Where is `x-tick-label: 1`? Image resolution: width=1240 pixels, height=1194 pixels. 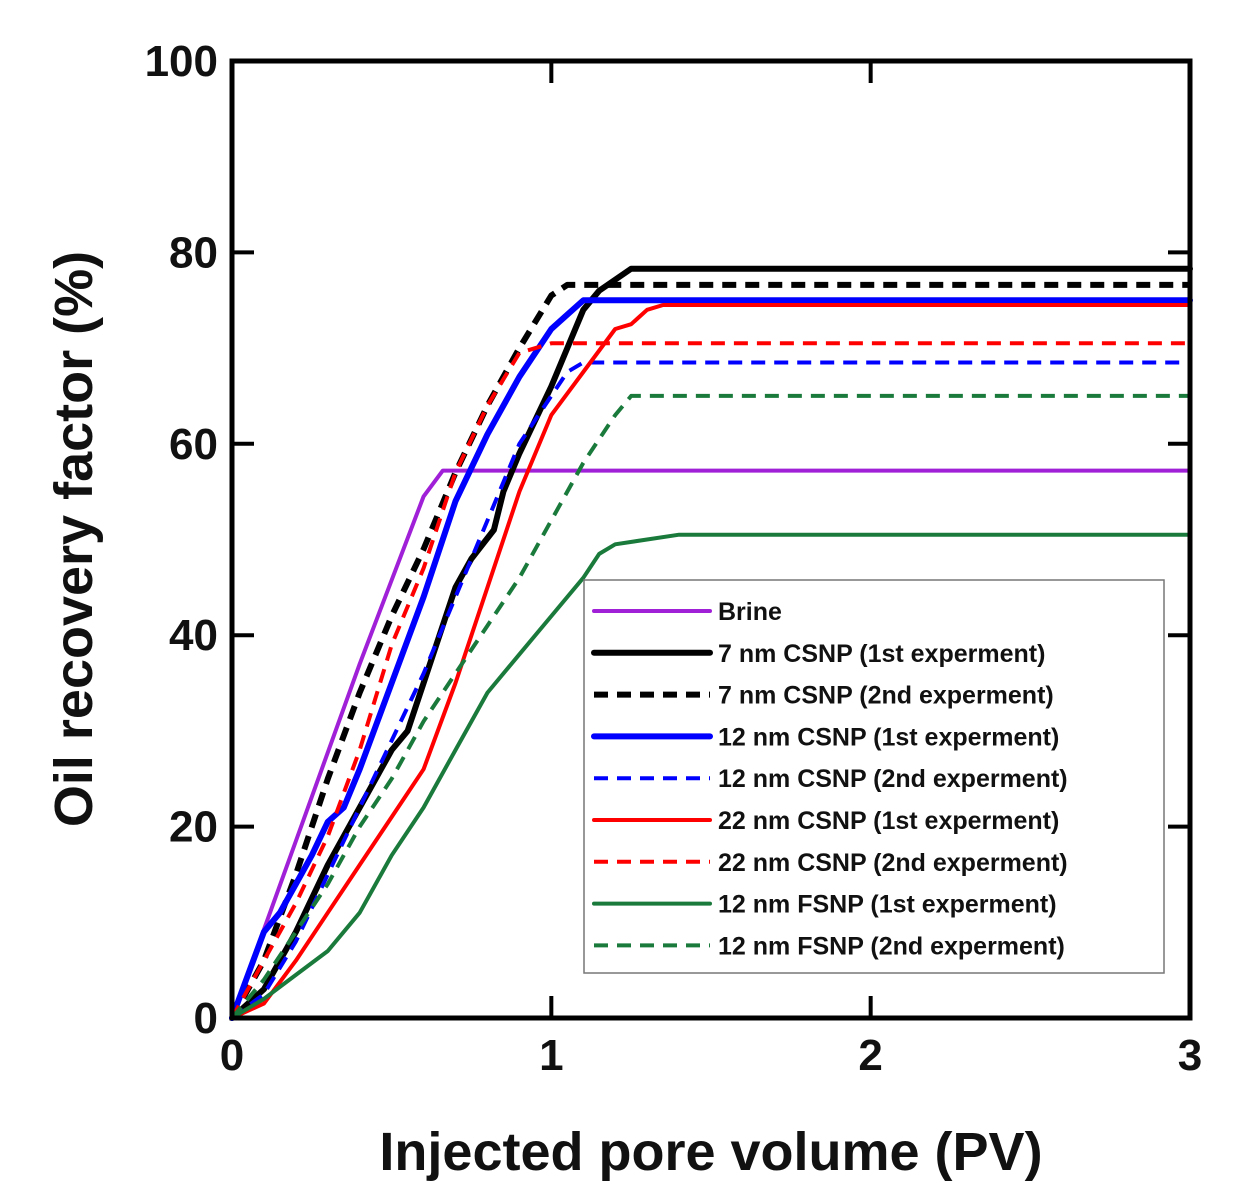
x-tick-label: 1 is located at coordinates (551, 1055).